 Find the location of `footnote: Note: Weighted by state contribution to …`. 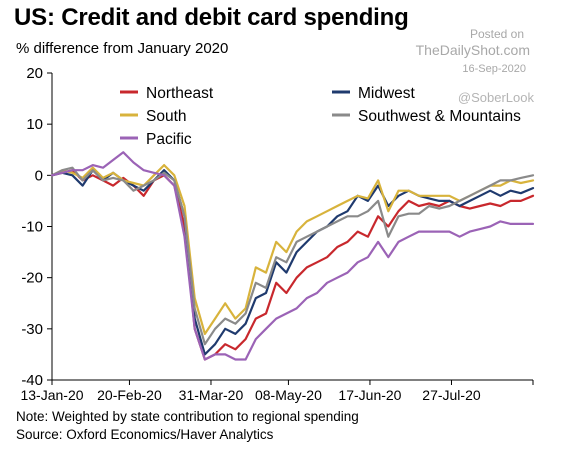

footnote: Note: Weighted by state contribution to … is located at coordinates (187, 416).